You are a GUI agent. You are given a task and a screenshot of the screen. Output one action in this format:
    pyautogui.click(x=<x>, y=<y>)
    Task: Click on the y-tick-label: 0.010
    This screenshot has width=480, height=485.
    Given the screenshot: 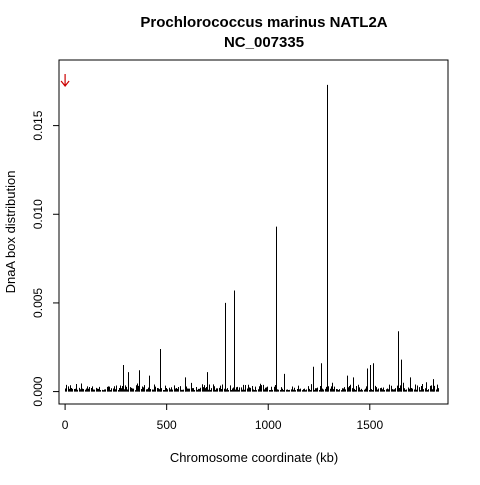 What is the action you would take?
    pyautogui.click(x=38, y=214)
    